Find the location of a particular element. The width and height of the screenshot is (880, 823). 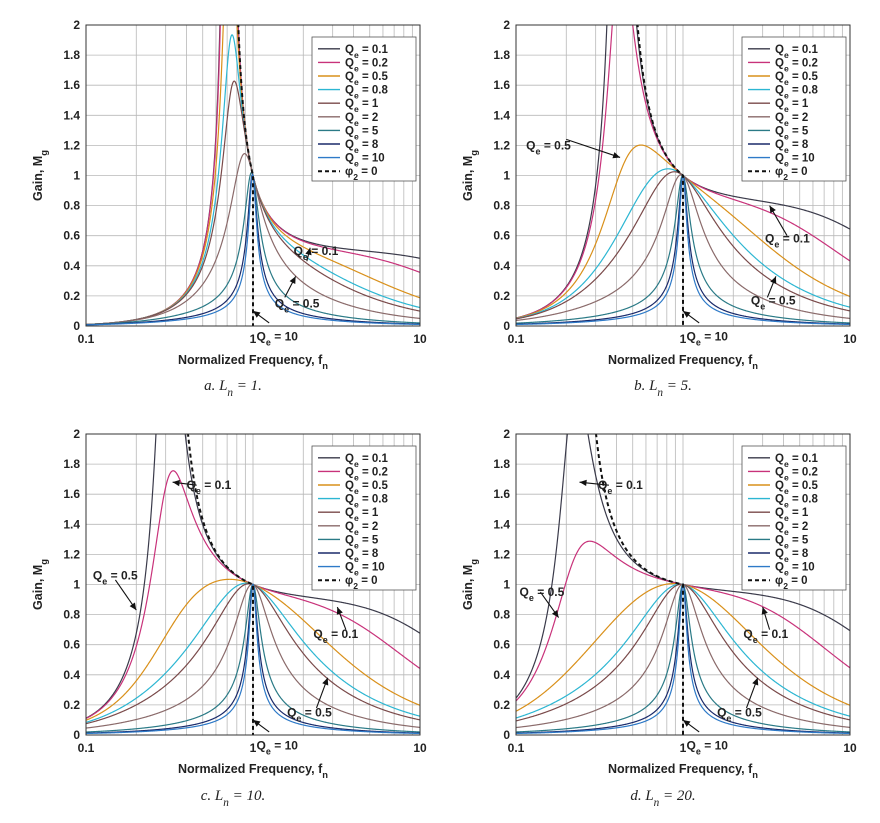

legend-label: φ2 = 0 is located at coordinates (791, 583).